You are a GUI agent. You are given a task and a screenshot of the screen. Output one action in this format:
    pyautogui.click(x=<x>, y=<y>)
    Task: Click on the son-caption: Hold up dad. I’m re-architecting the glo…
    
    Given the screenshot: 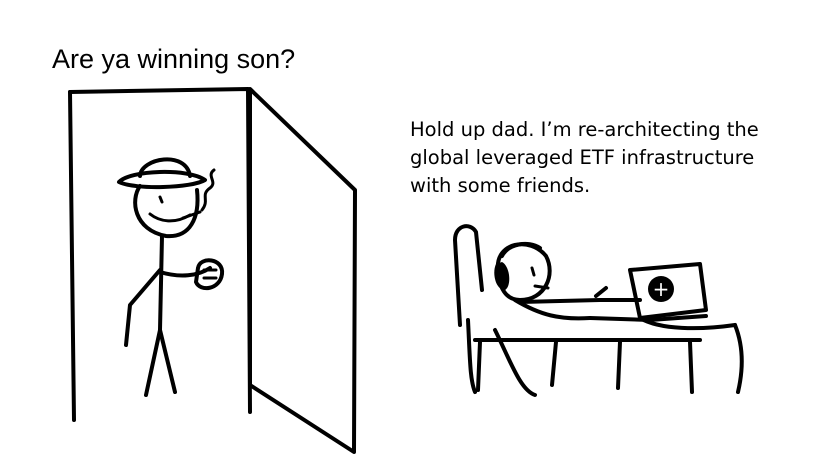 What is the action you would take?
    pyautogui.click(x=584, y=157)
    